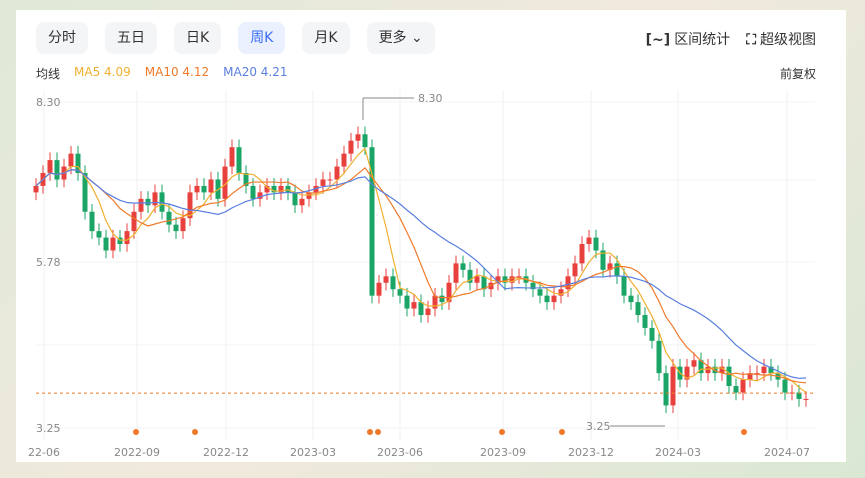  Describe the element at coordinates (226, 452) in the screenshot. I see `x-label: 2022-12` at that location.